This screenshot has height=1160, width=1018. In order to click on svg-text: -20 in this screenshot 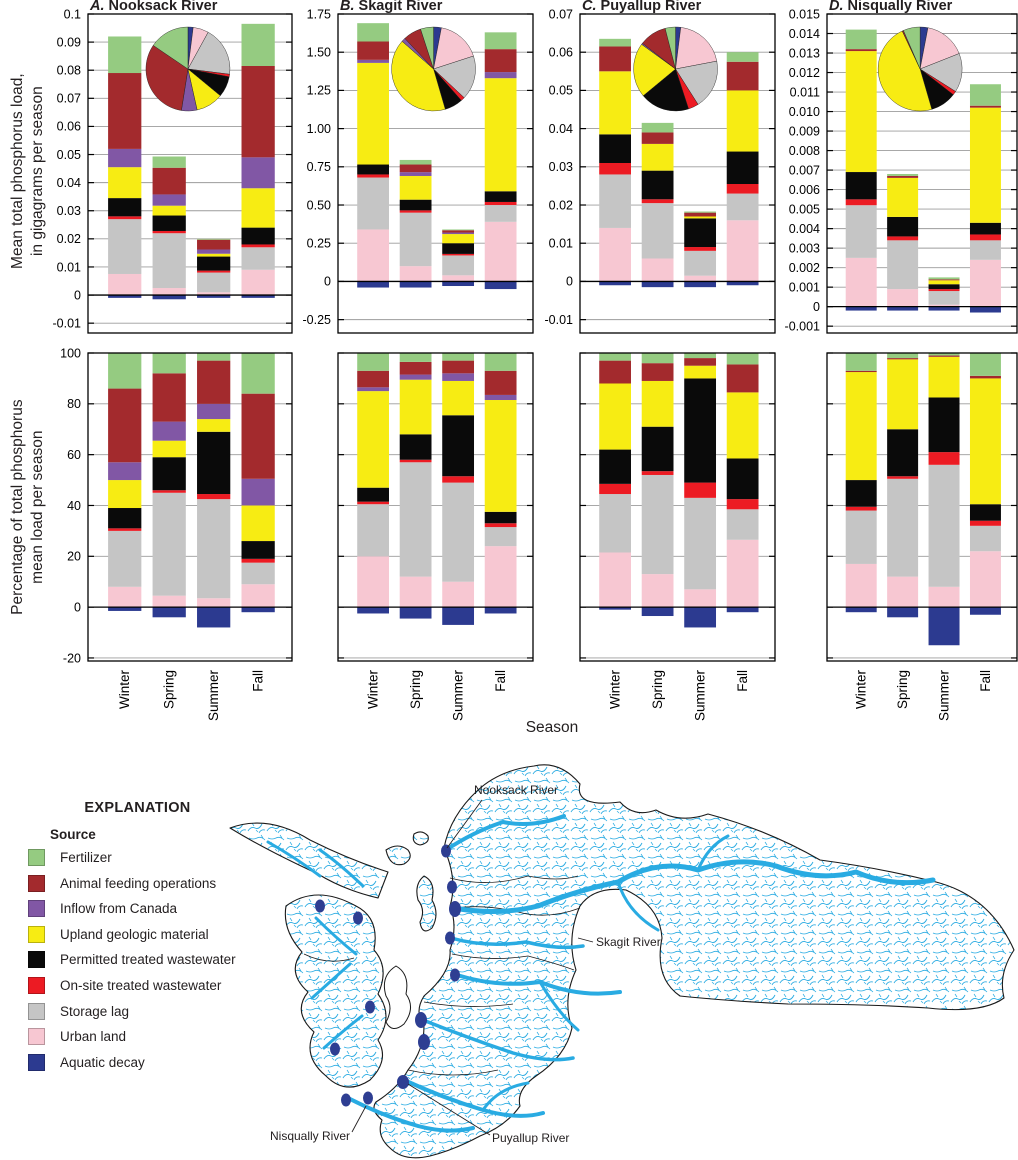, I will do `click(72, 658)`.